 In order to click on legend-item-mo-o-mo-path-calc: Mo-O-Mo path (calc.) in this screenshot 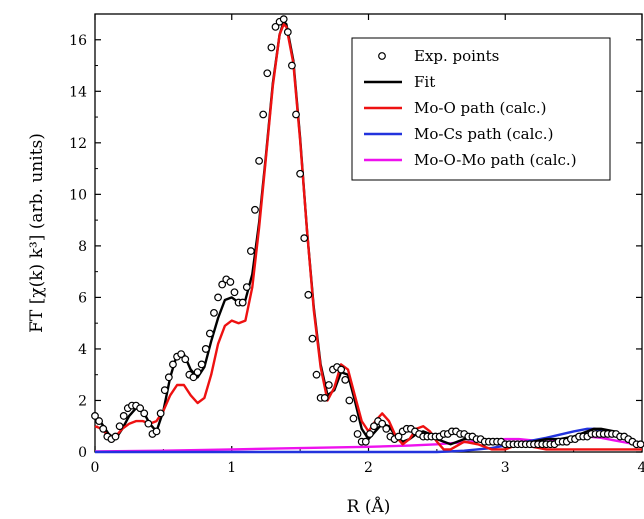, I will do `click(470, 160)`.